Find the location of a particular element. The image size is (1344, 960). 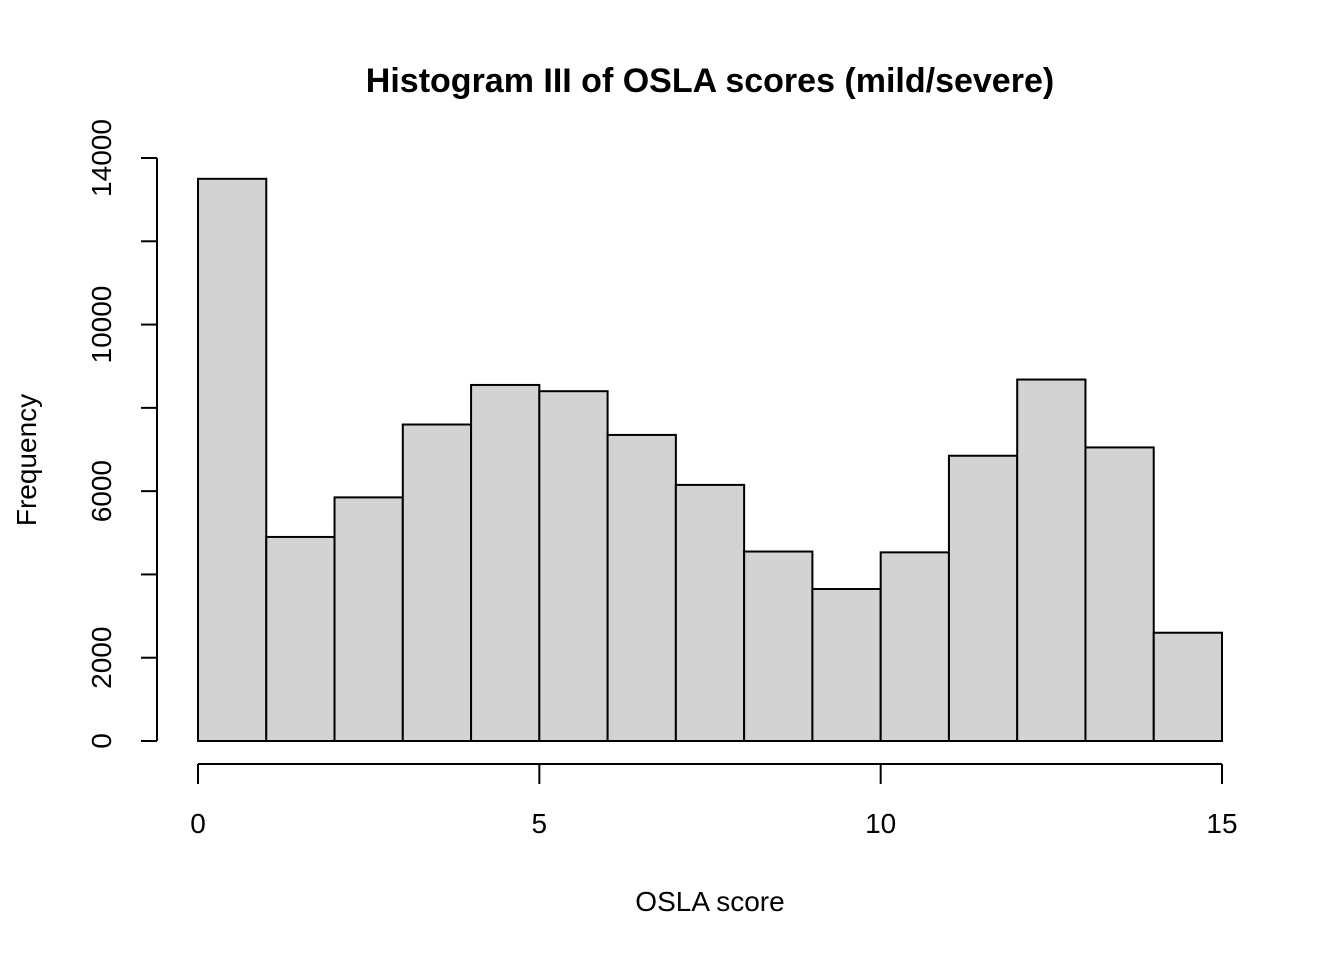

y-axis-label: Frequency is located at coordinates (26, 460).